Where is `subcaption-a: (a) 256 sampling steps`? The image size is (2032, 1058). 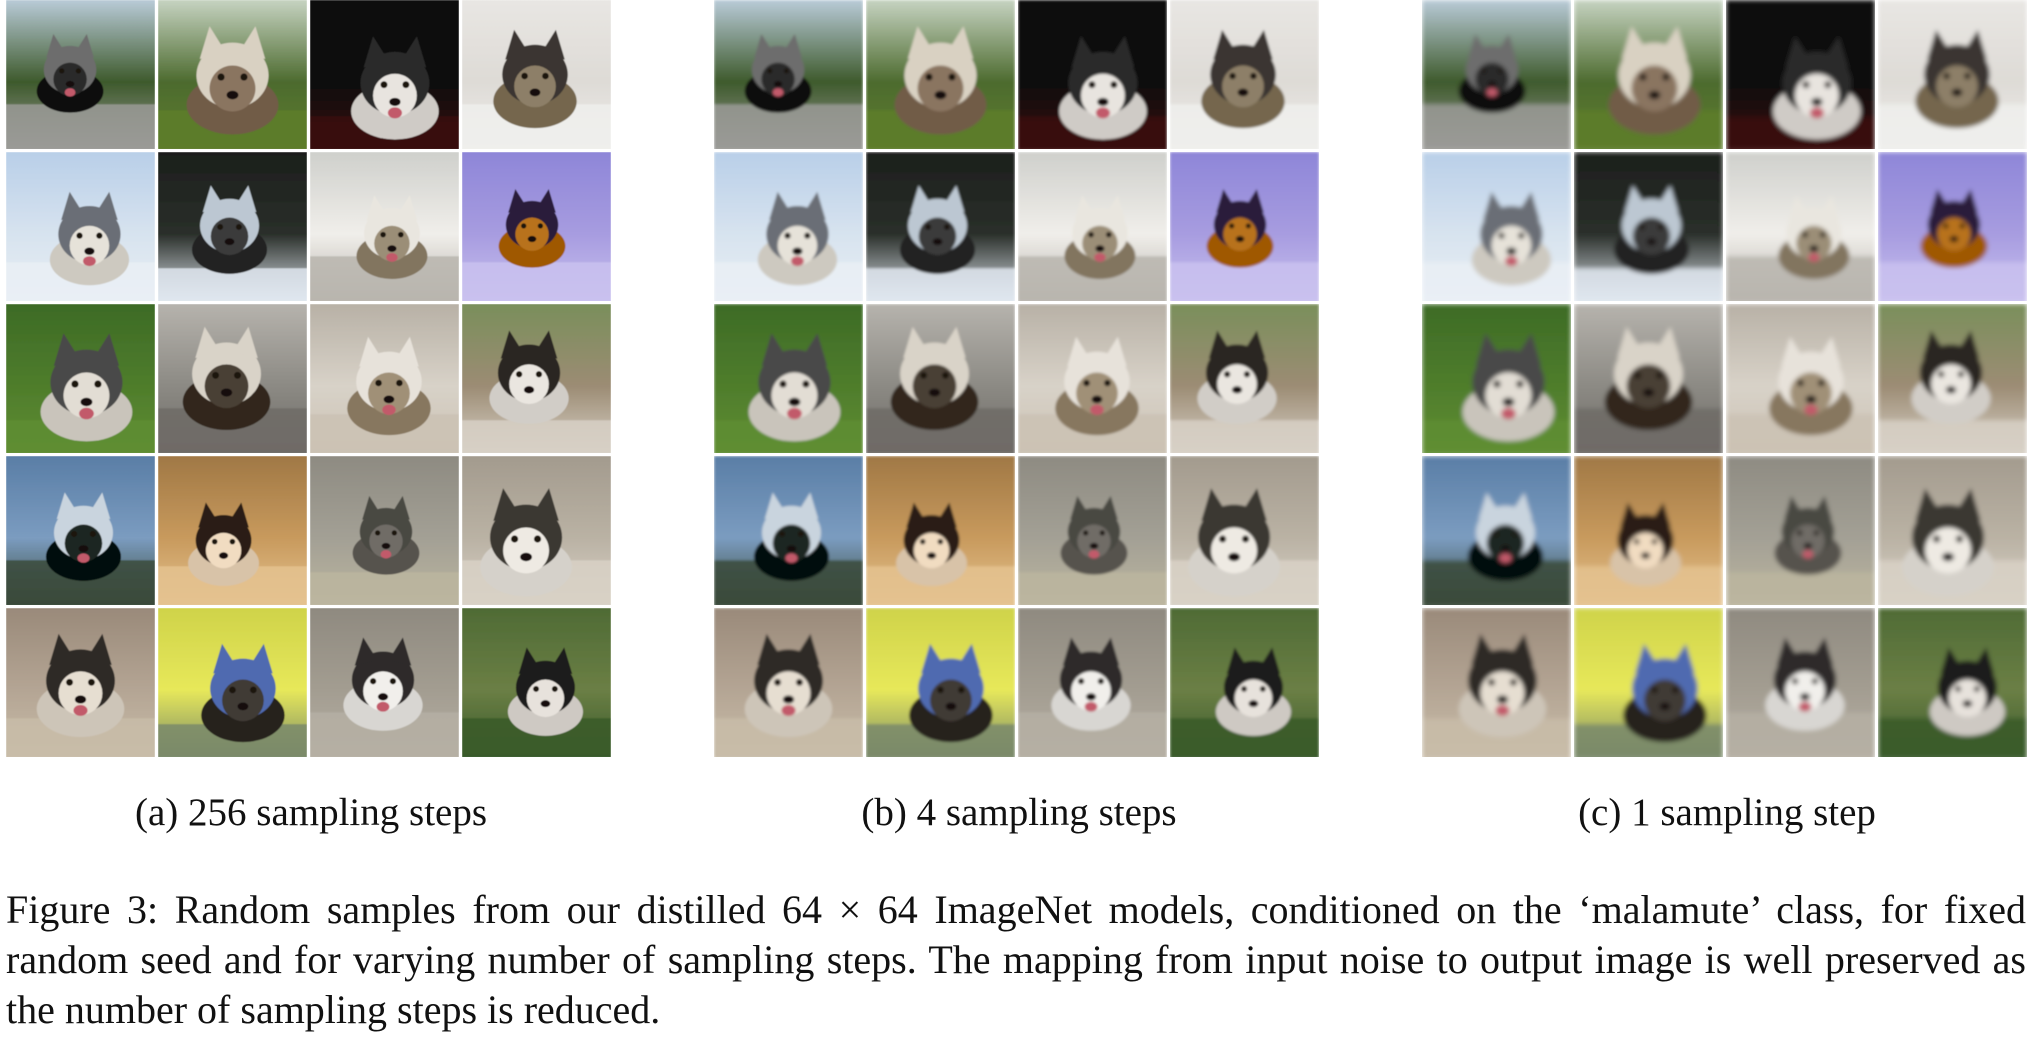 subcaption-a: (a) 256 sampling steps is located at coordinates (311, 812).